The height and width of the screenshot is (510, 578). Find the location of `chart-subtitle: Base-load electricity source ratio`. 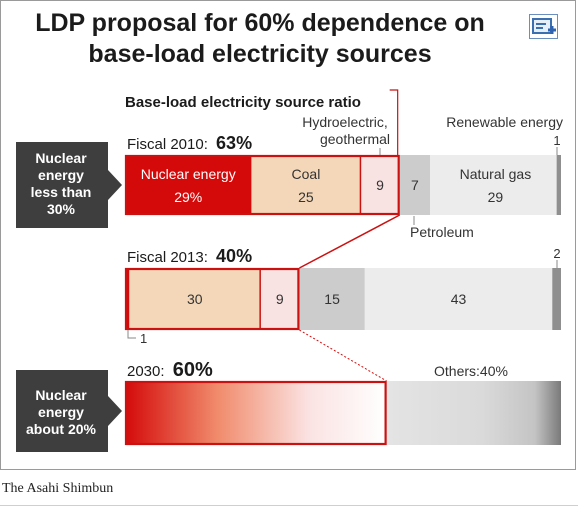

chart-subtitle: Base-load electricity source ratio is located at coordinates (243, 102).